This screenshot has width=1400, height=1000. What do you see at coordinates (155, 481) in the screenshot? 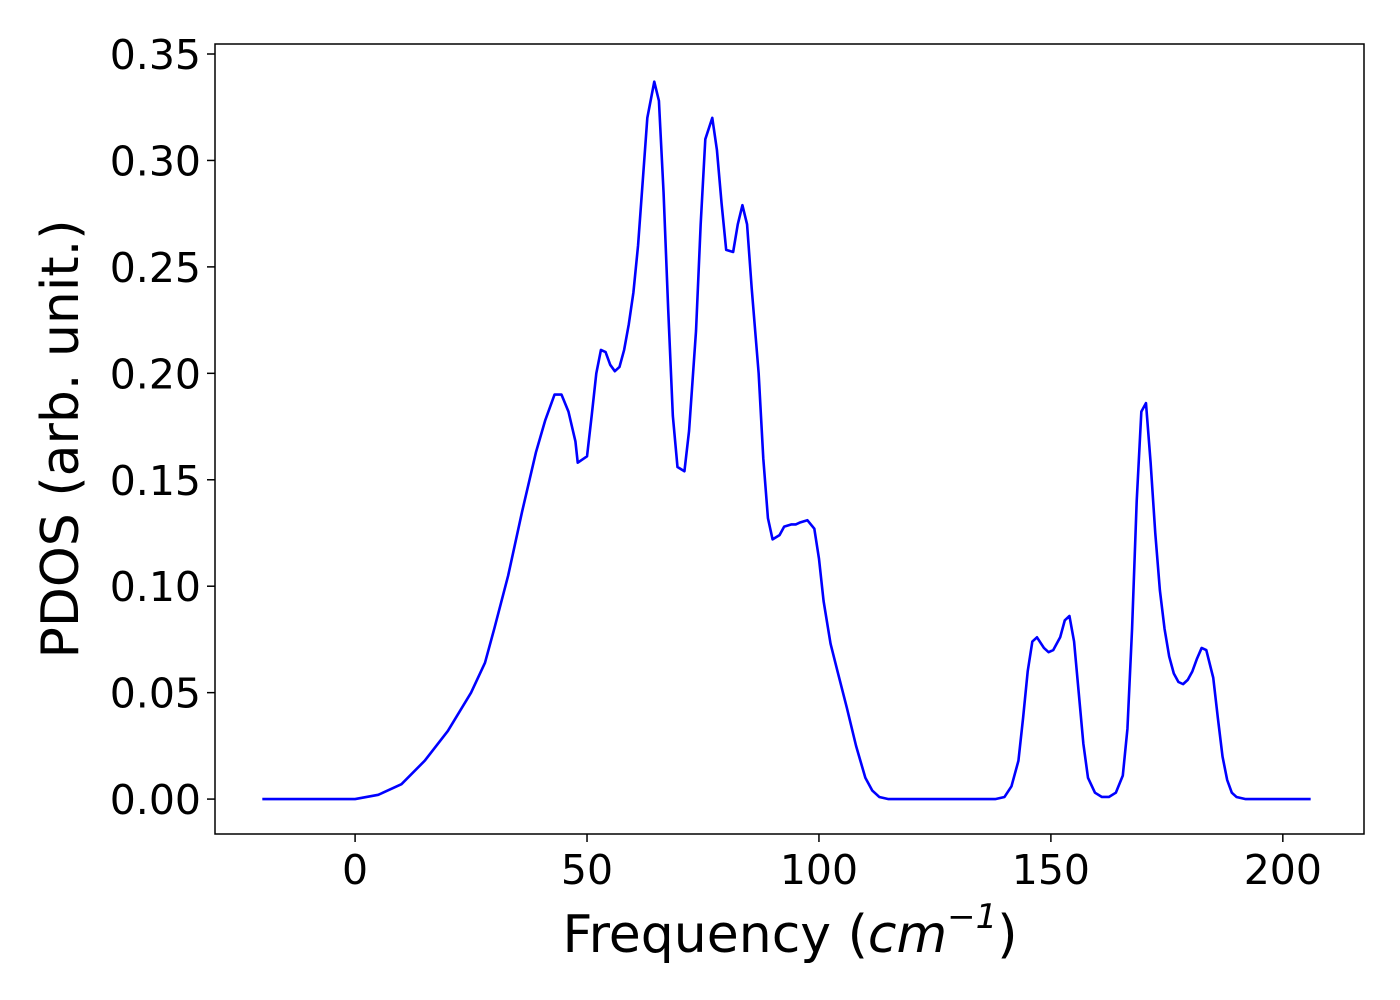
I see `y-tick-label: 0.15` at bounding box center [155, 481].